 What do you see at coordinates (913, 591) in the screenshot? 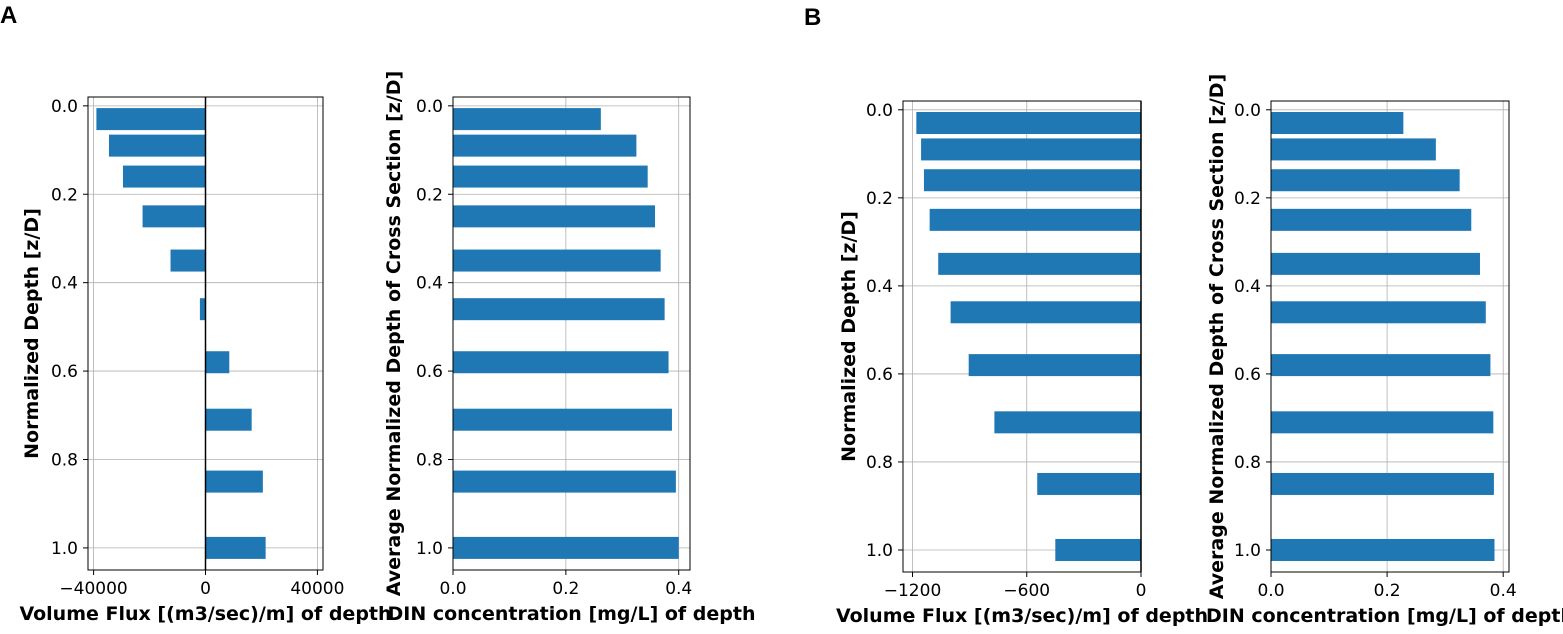
I see `x-tick-label: −1200` at bounding box center [913, 591].